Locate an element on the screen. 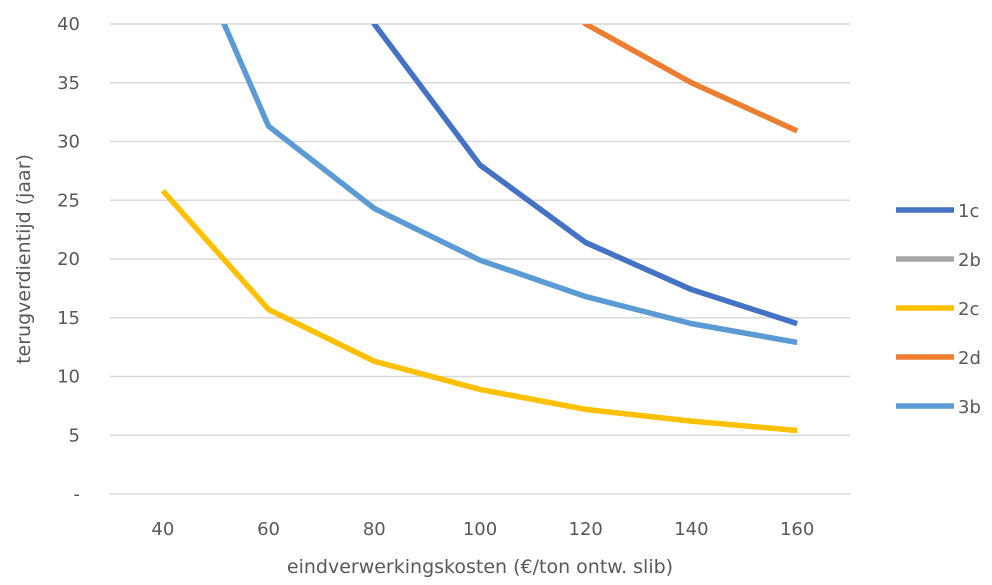 The width and height of the screenshot is (992, 585). y-tick-label: 5 is located at coordinates (74, 435).